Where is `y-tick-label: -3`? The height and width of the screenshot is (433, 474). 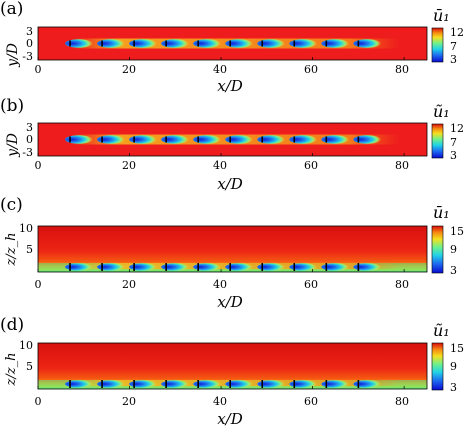
y-tick-label: -3 is located at coordinates (27, 56).